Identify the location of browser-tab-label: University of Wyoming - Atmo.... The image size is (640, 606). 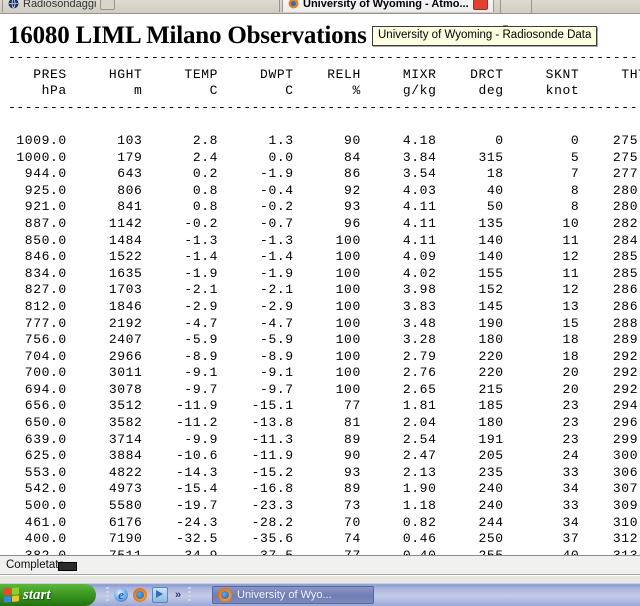
(386, 5).